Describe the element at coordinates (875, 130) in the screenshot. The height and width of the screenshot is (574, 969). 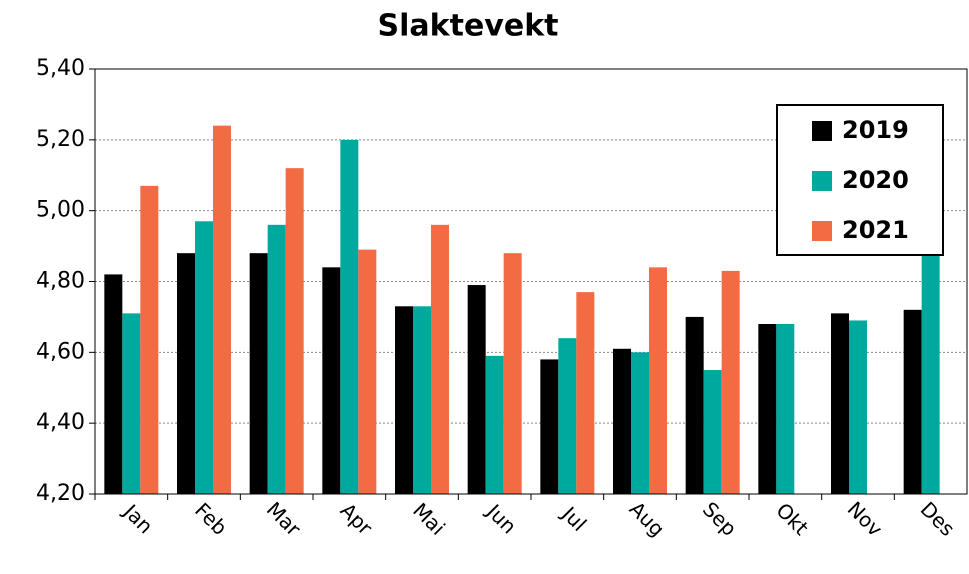
I see `legend-label: 2019` at that location.